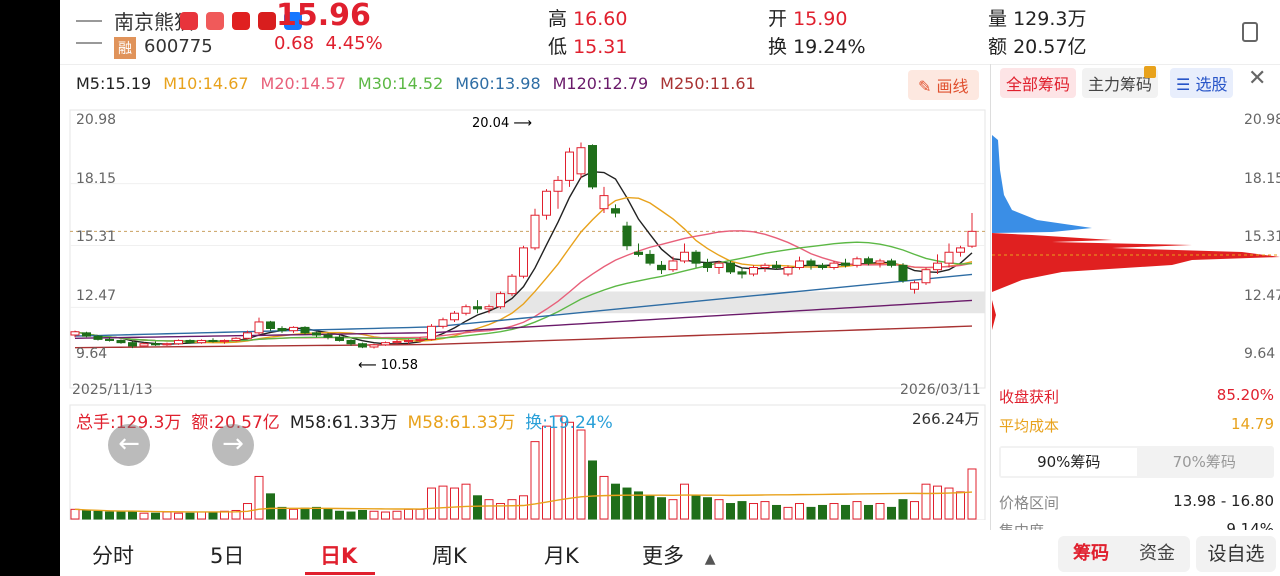  What do you see at coordinates (293, 21) in the screenshot?
I see `alipay-icon` at bounding box center [293, 21].